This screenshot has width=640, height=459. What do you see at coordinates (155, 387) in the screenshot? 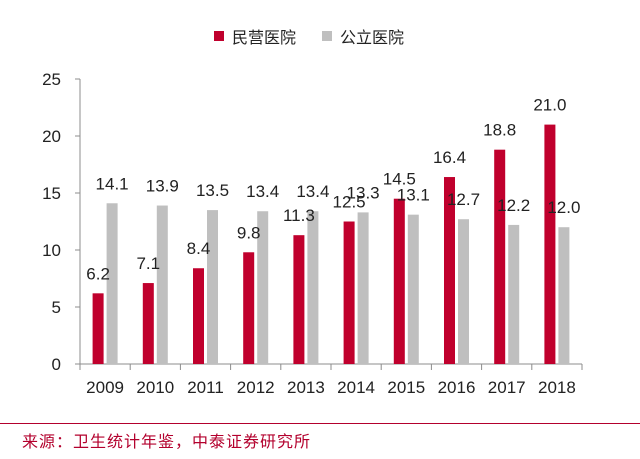
I see `x-tick-label: 2010` at bounding box center [155, 387].